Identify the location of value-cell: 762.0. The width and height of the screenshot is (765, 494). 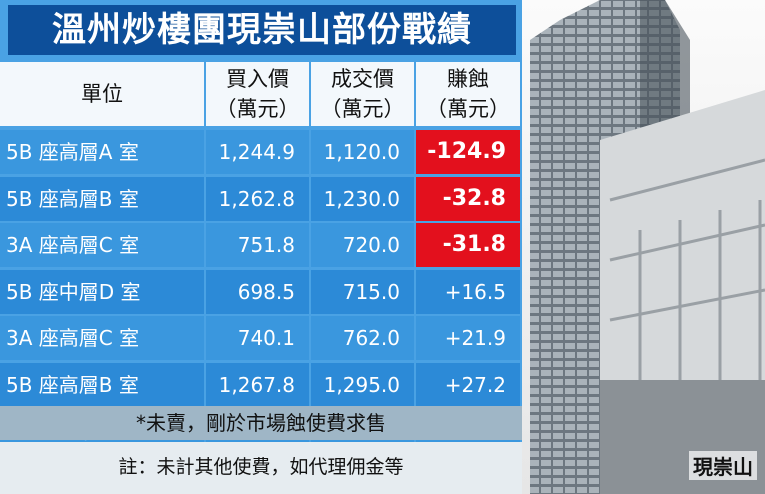
(362, 338).